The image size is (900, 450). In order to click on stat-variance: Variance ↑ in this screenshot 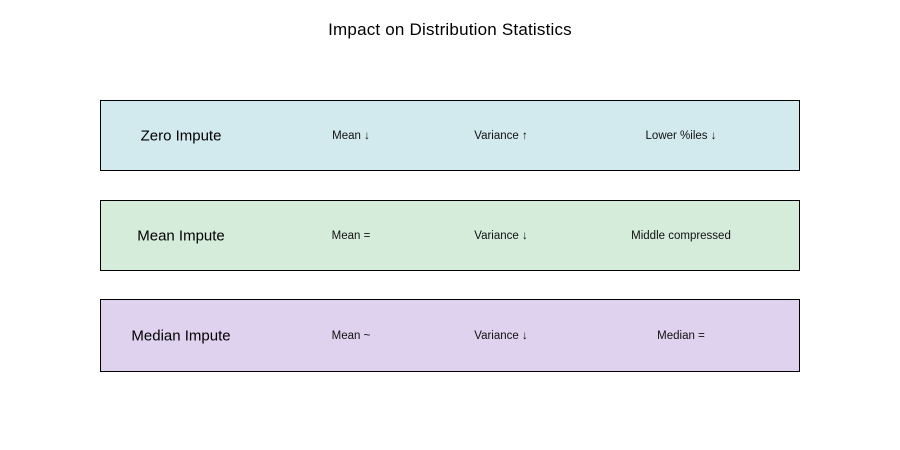, I will do `click(501, 135)`.